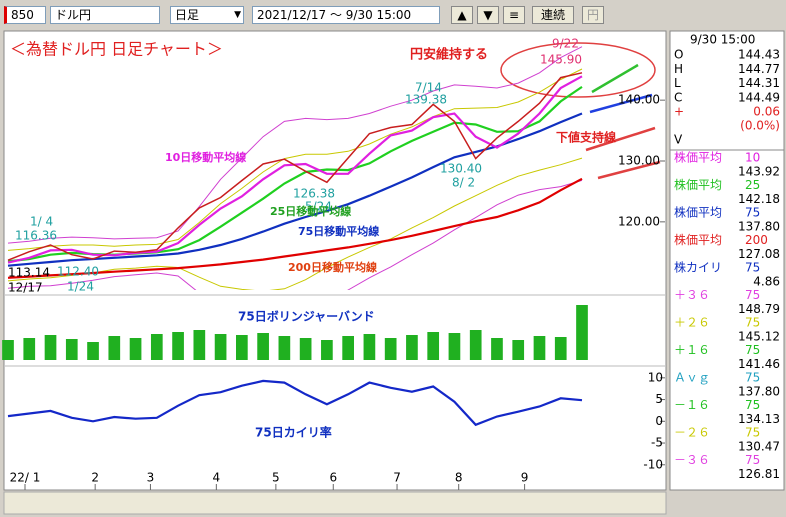  I want to click on annotation: 8/ 2, so click(463, 183).